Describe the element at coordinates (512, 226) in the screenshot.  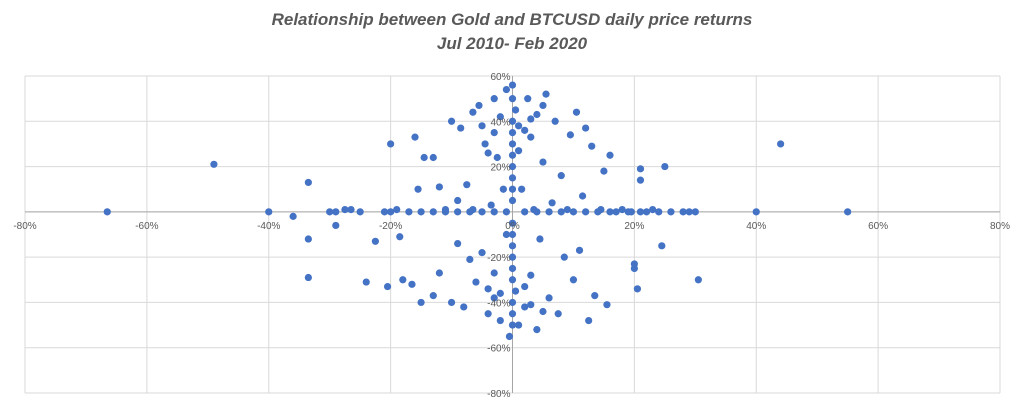
I see `x-tick-label: 0%` at that location.